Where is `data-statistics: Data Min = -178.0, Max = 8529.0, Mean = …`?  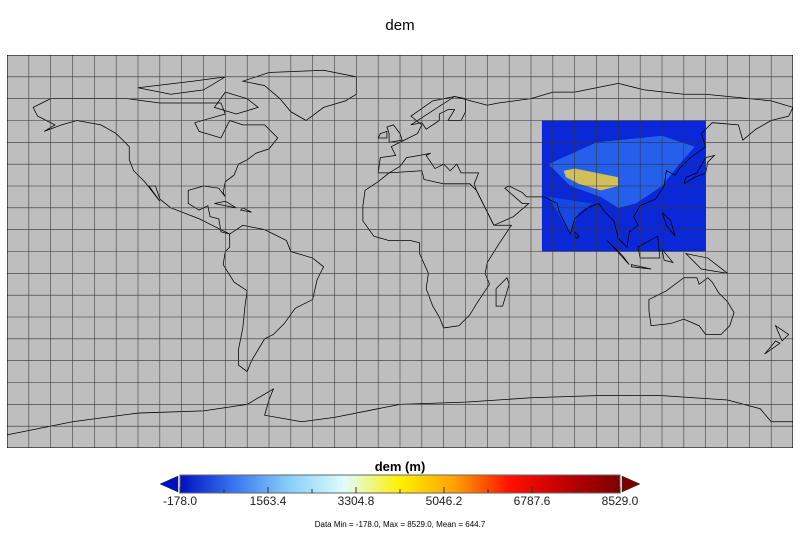
data-statistics: Data Min = -178.0, Max = 8529.0, Mean = … is located at coordinates (400, 524).